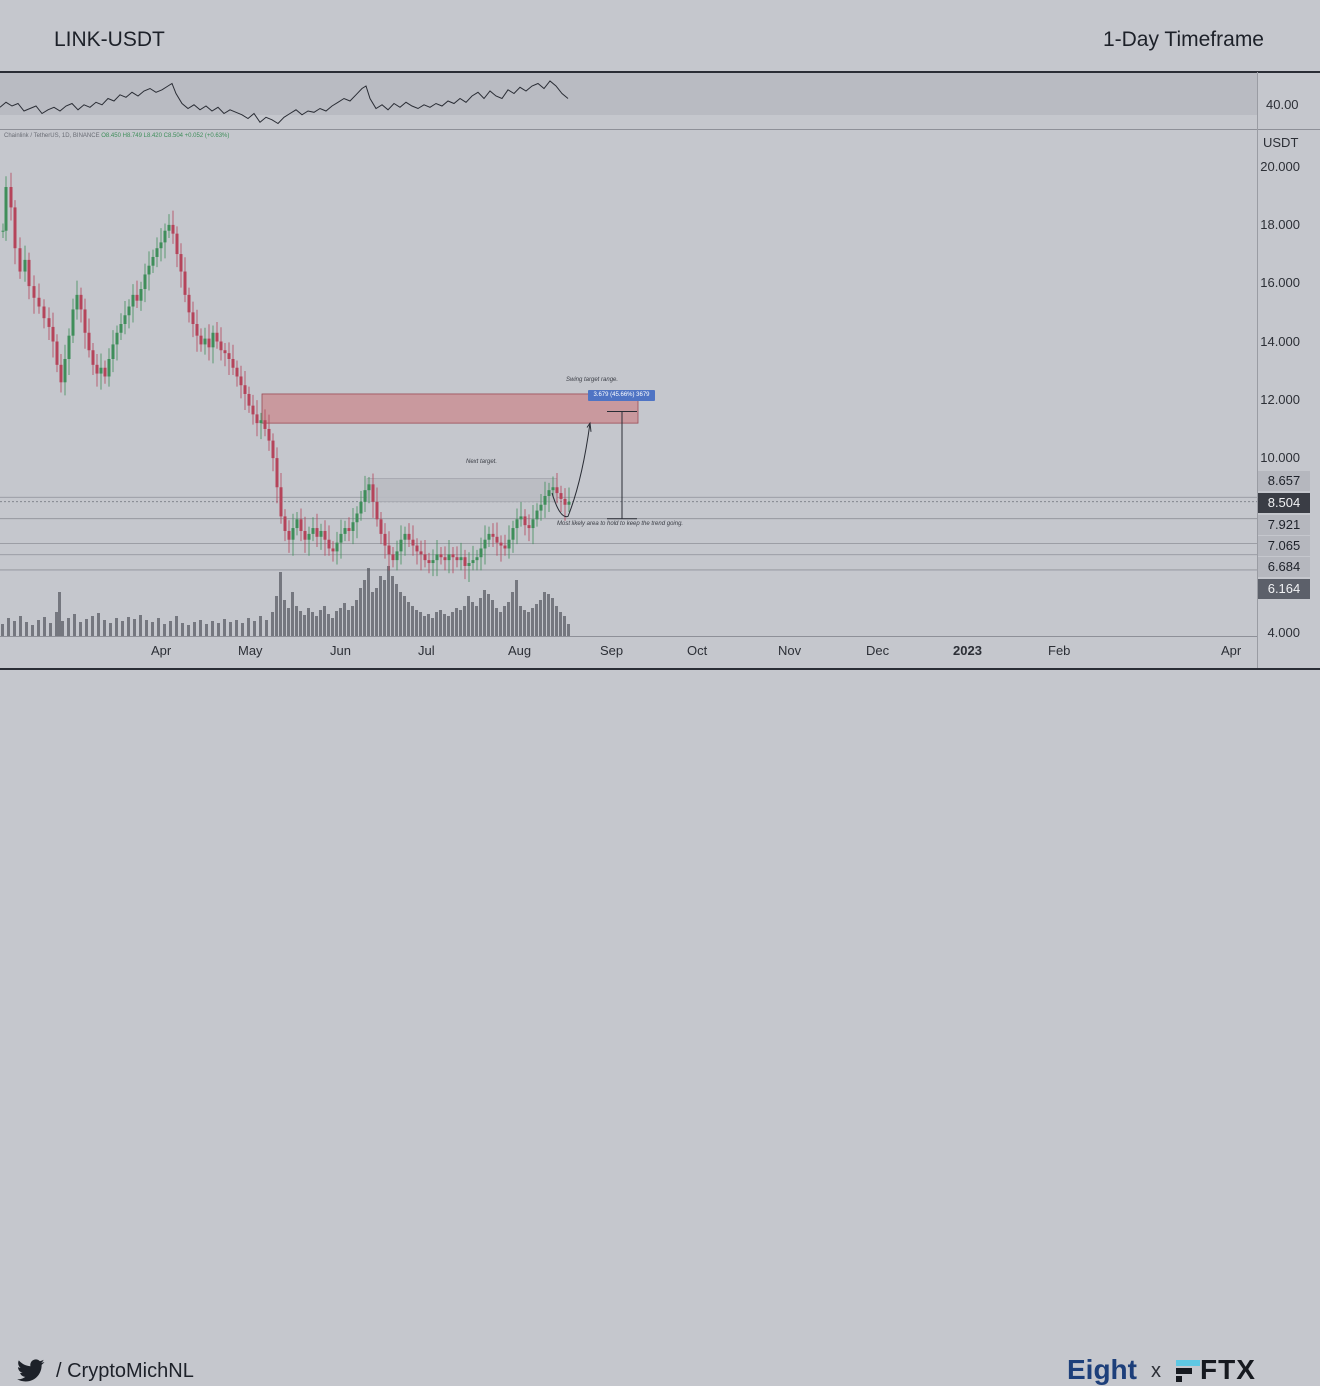  What do you see at coordinates (250, 650) in the screenshot?
I see `time-tick-label: May` at bounding box center [250, 650].